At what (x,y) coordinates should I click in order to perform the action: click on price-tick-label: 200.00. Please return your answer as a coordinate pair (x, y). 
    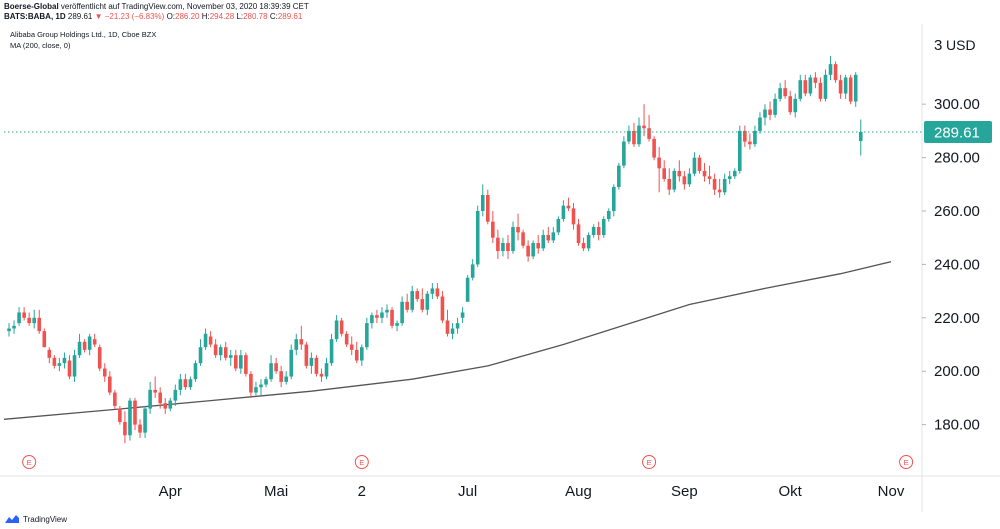
    Looking at the image, I should click on (957, 371).